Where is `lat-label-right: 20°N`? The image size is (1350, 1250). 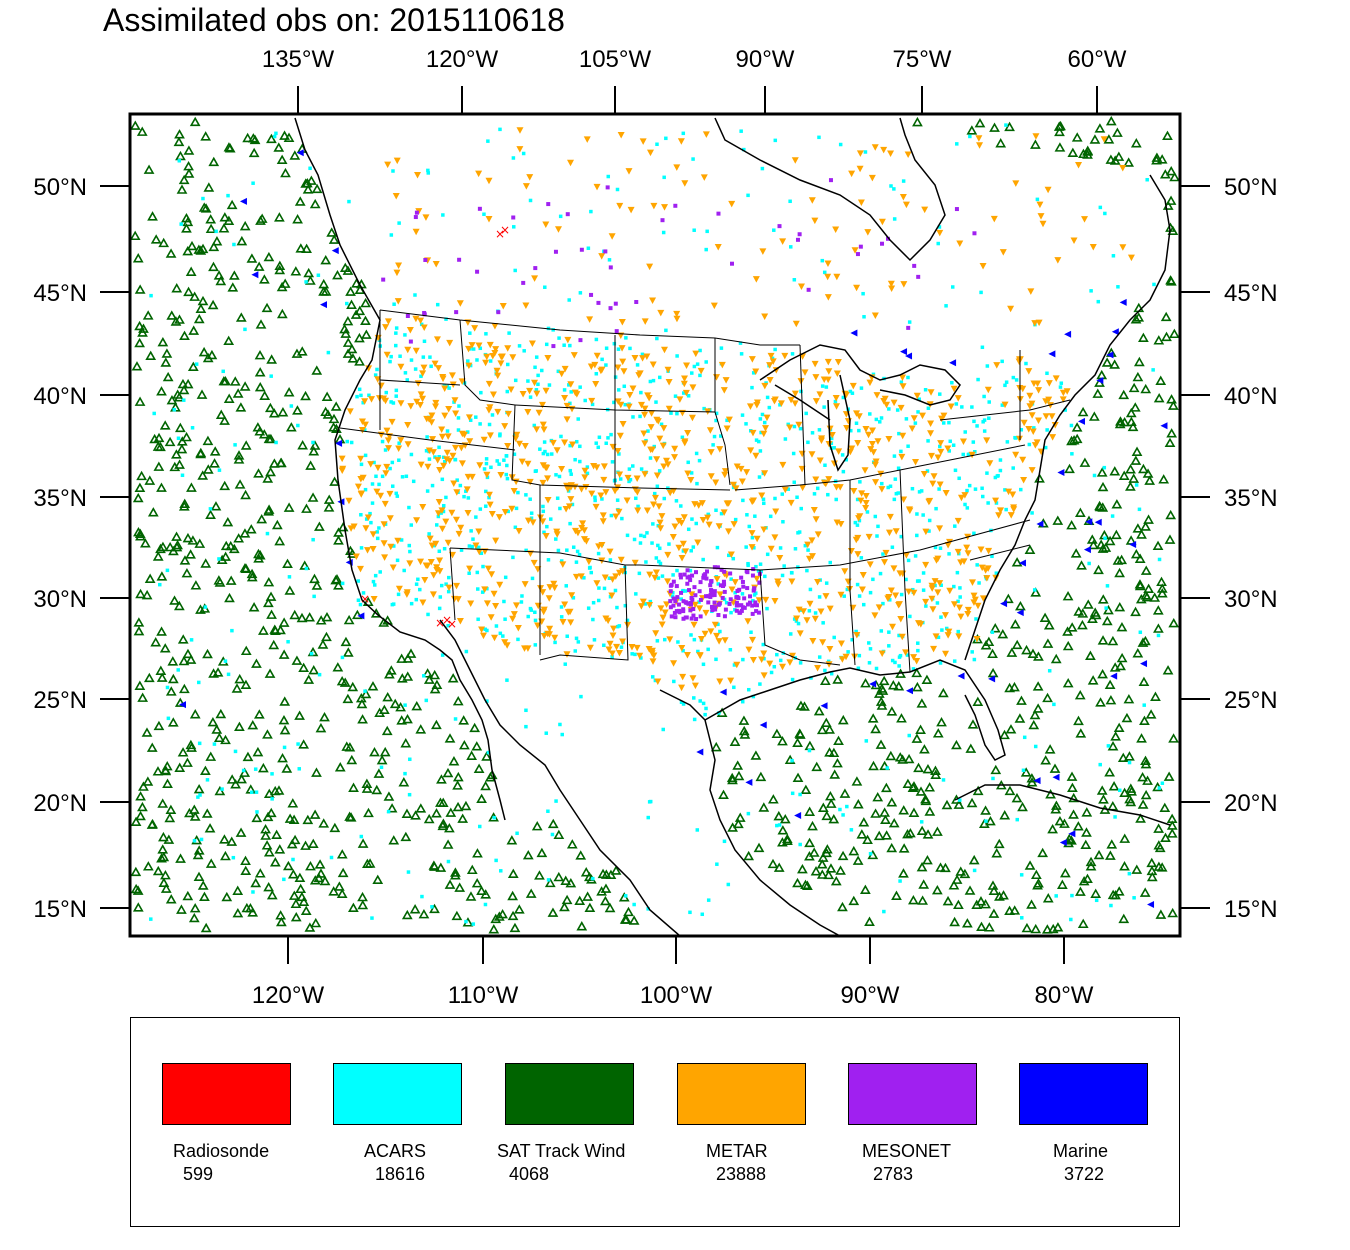
lat-label-right: 20°N is located at coordinates (1251, 803).